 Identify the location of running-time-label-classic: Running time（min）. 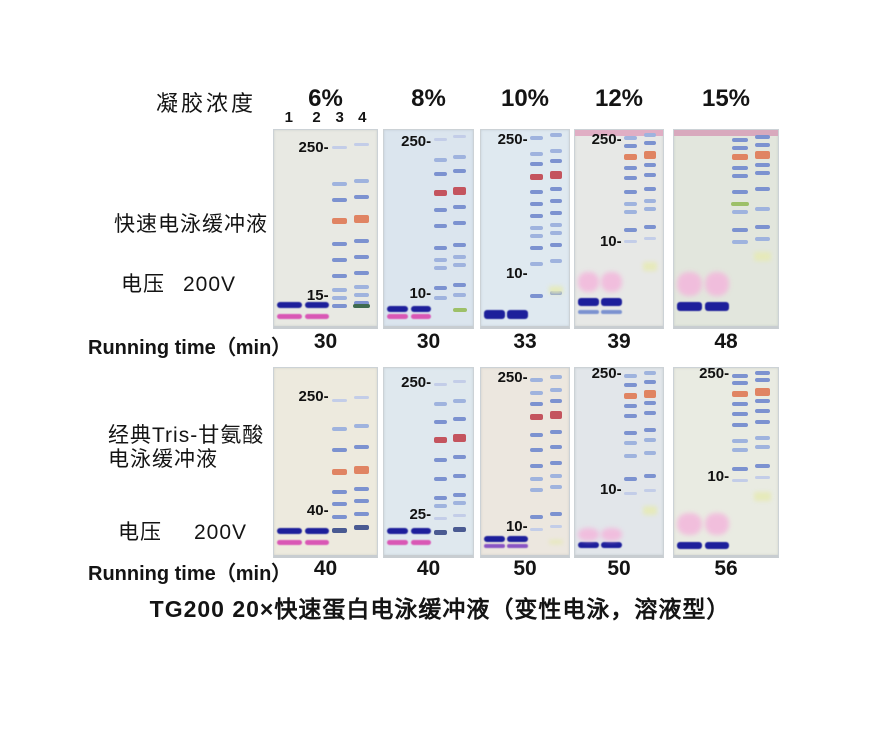
(190, 574).